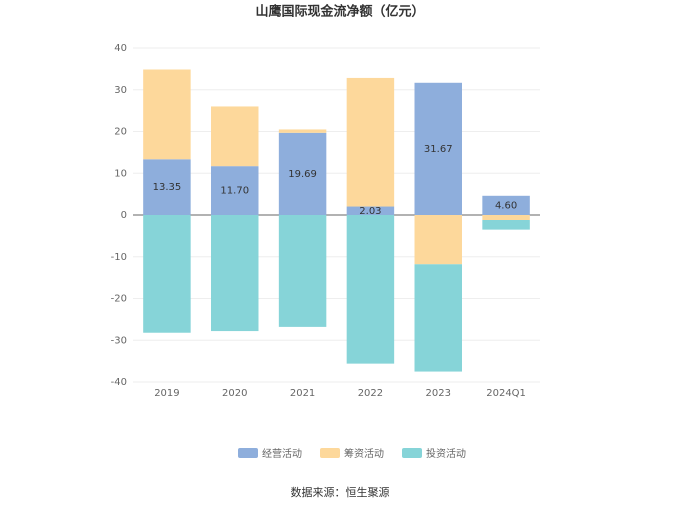 This screenshot has width=680, height=509. What do you see at coordinates (339, 12) in the screenshot?
I see `chart-title: 山鹰国际现金流净额（亿元）` at bounding box center [339, 12].